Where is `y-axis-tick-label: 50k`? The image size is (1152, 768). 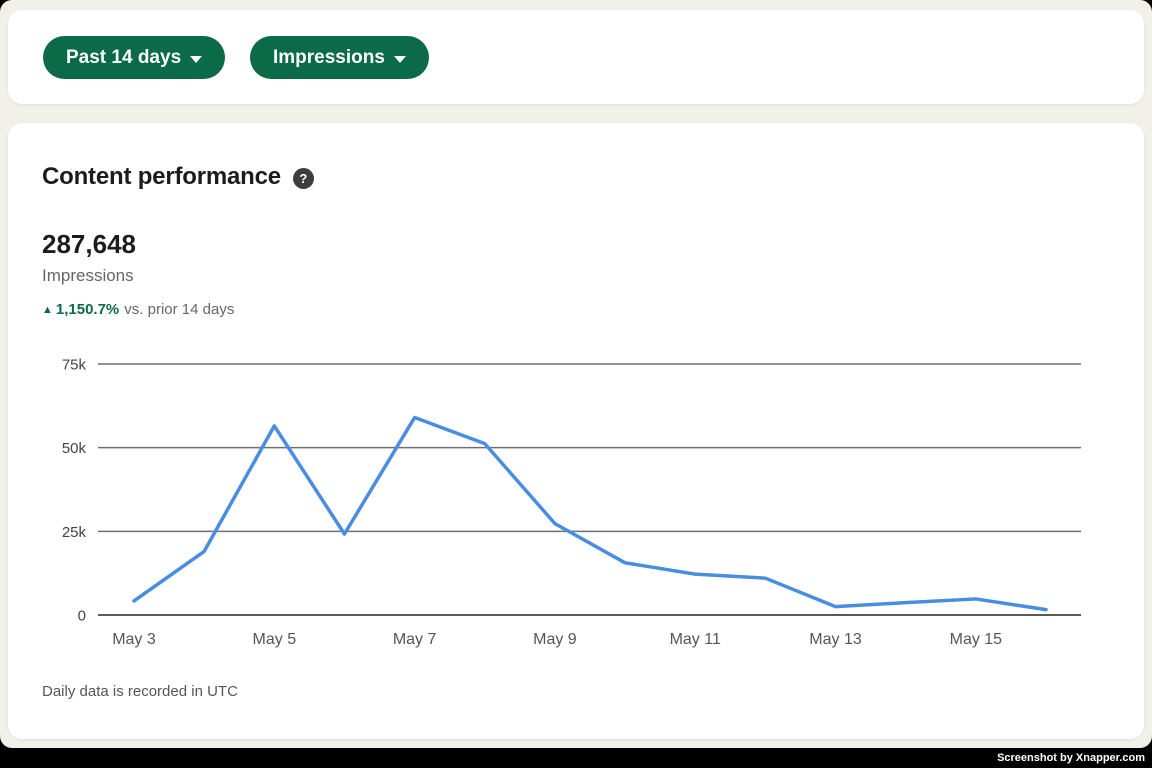 y-axis-tick-label: 50k is located at coordinates (74, 448).